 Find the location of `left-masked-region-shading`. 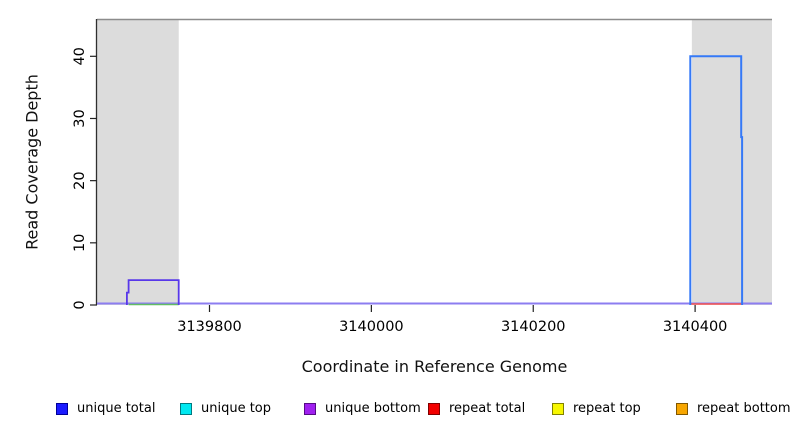

left-masked-region-shading is located at coordinates (138, 162).